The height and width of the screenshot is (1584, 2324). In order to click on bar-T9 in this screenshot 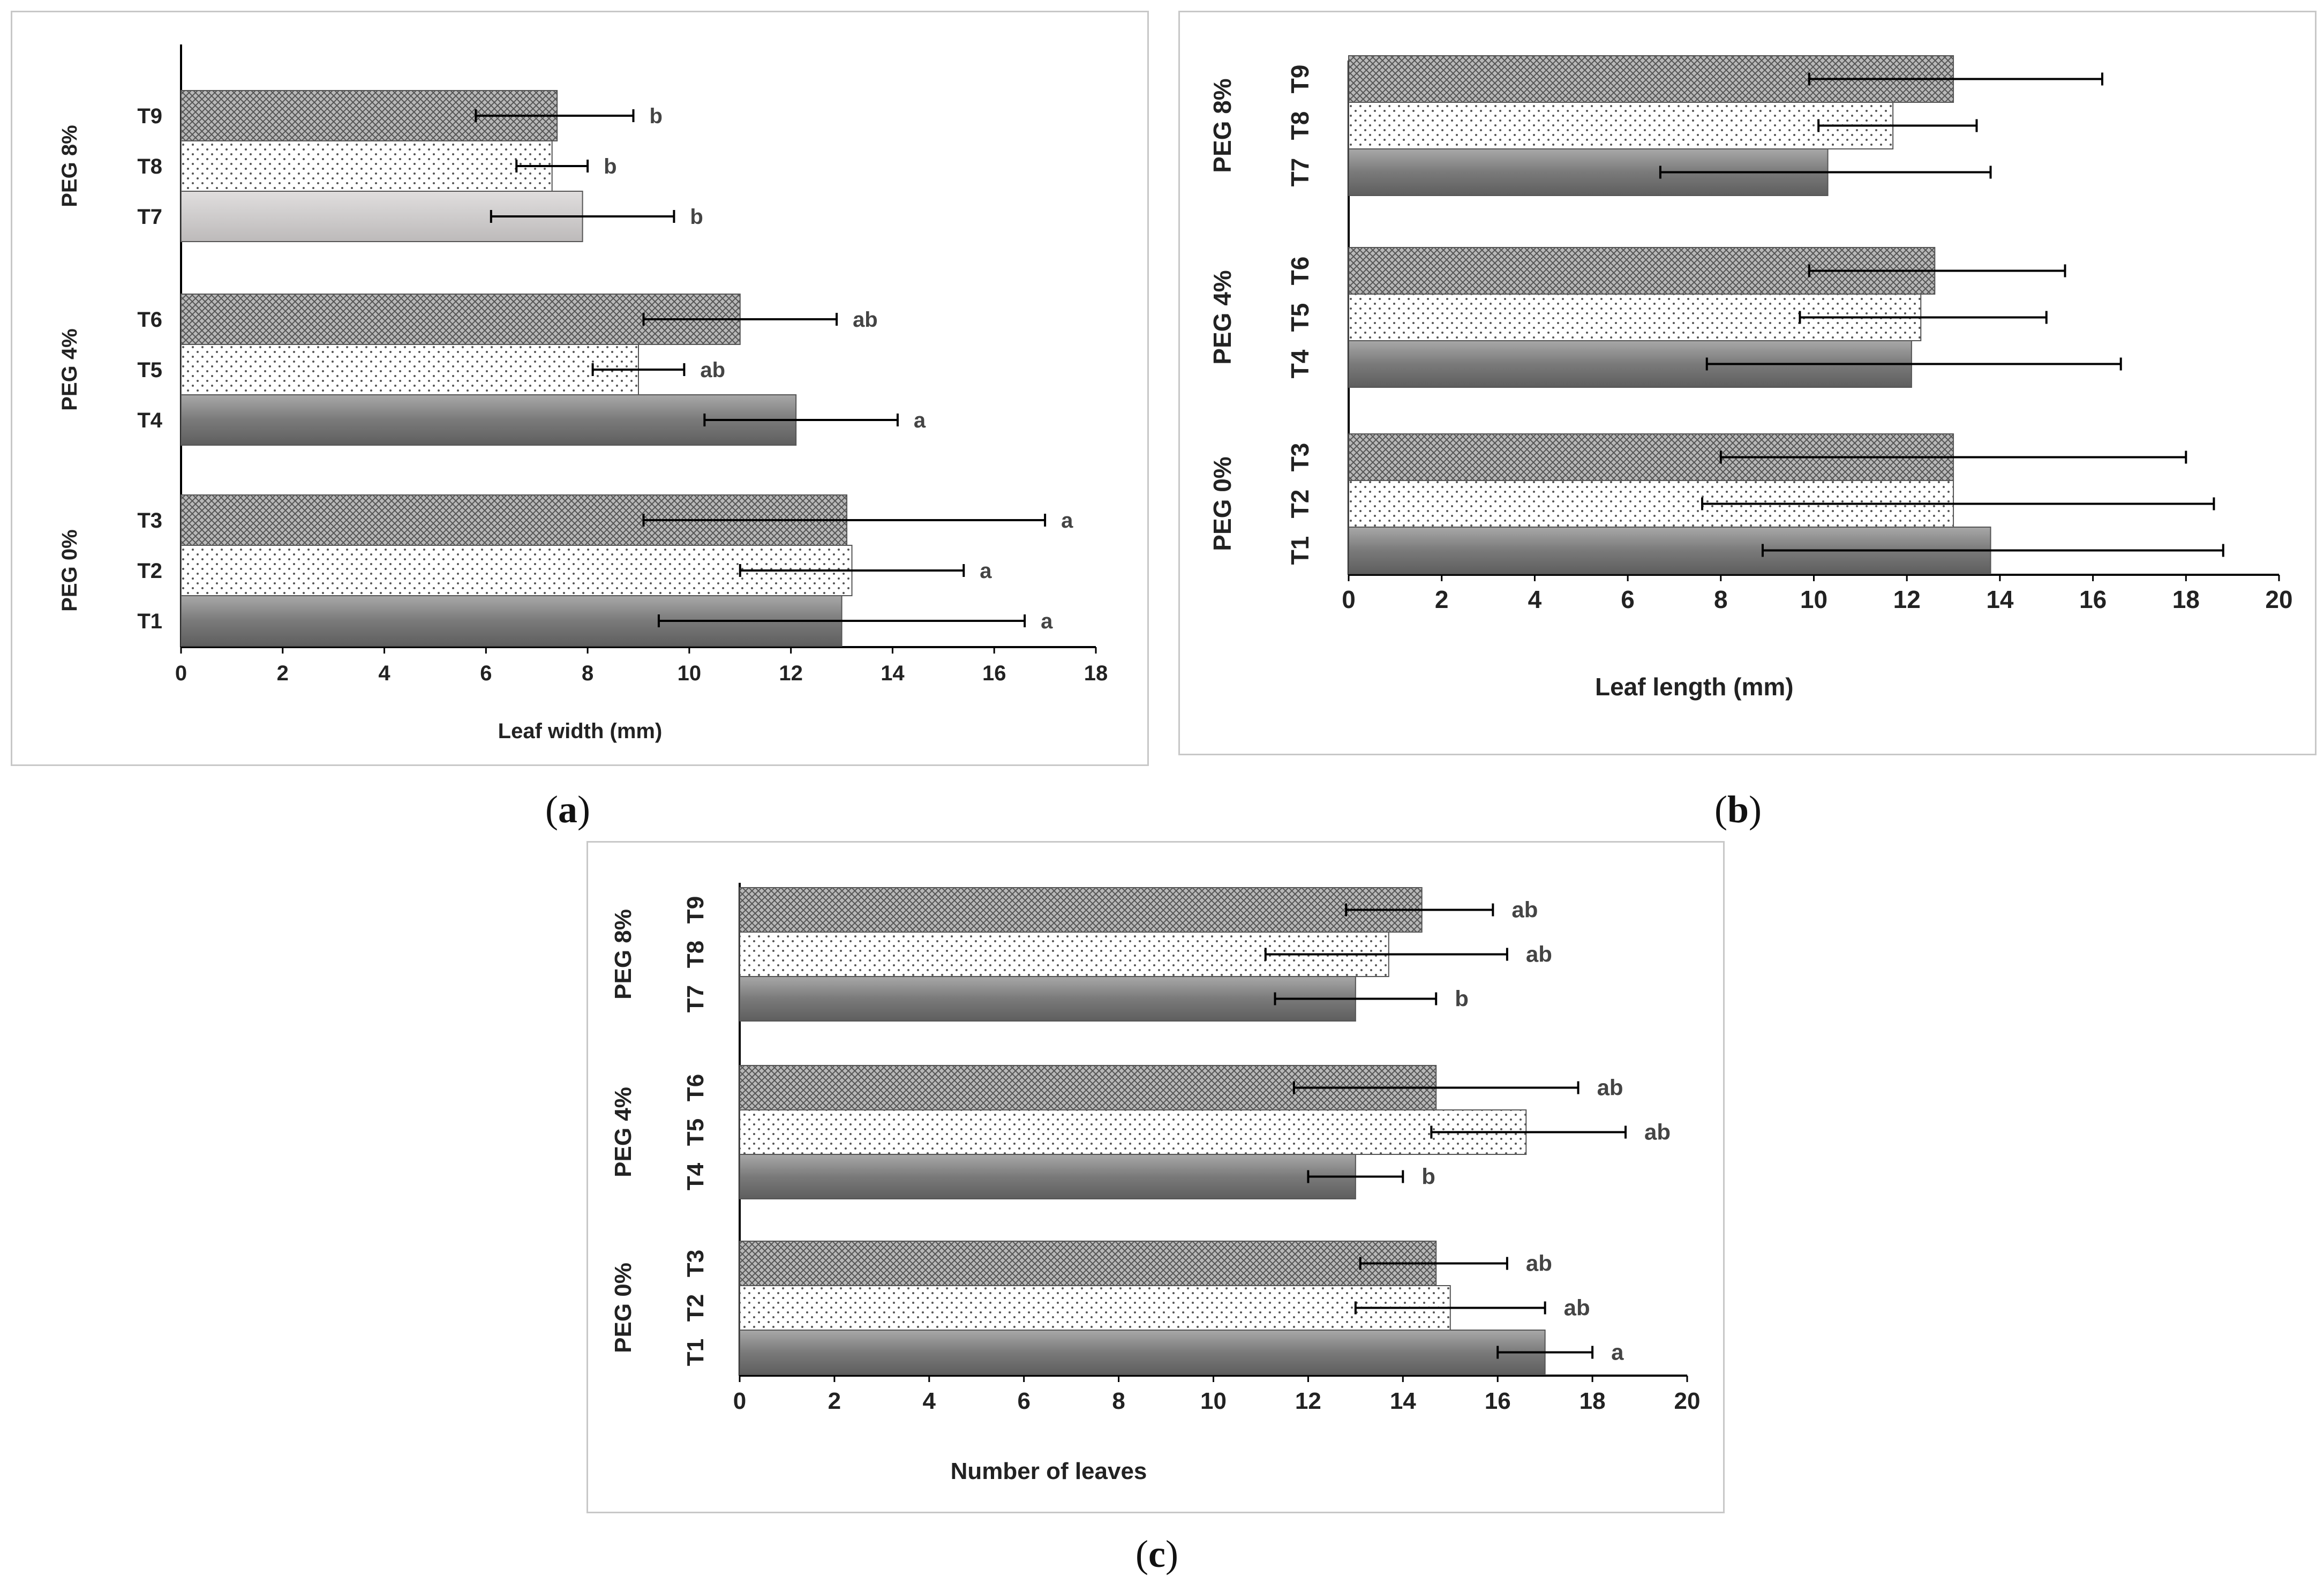, I will do `click(1081, 910)`.